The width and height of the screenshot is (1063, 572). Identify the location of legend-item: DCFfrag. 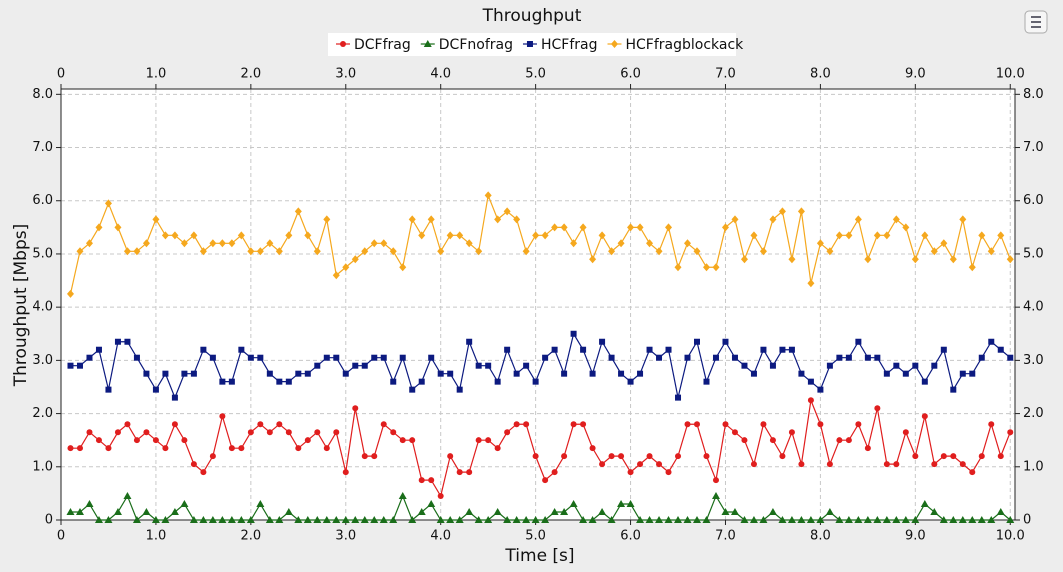
(373, 45).